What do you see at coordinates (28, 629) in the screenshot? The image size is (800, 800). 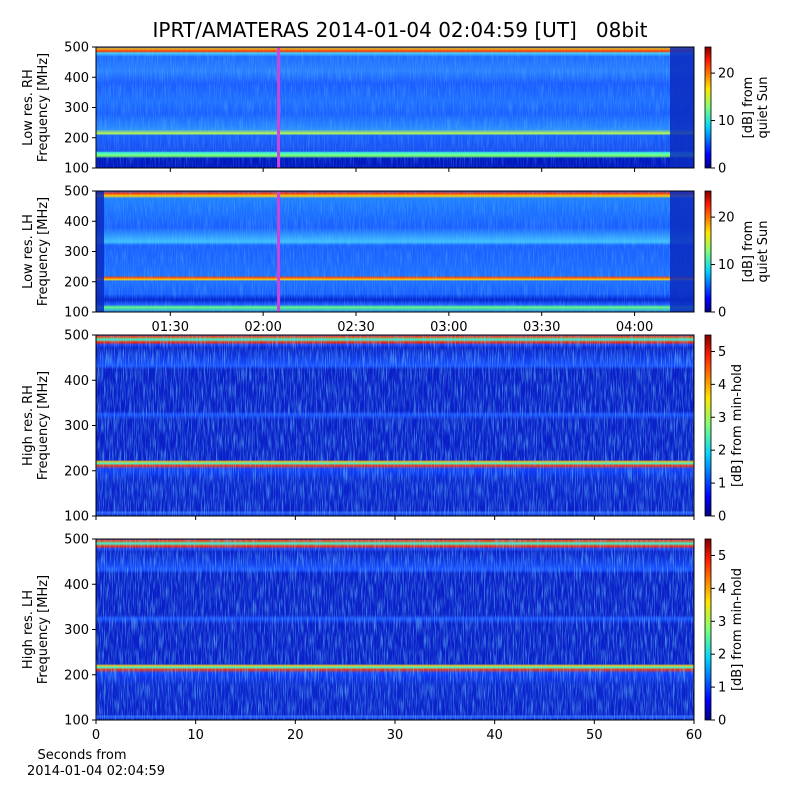 I see `y-axis-label: High res. LH` at bounding box center [28, 629].